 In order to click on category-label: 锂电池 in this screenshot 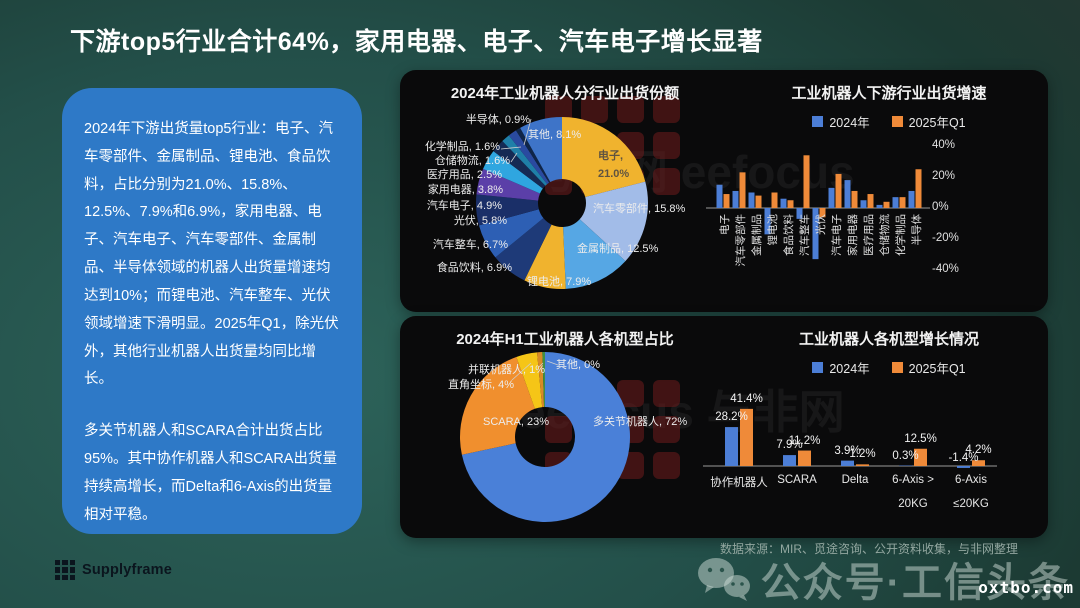, I will do `click(773, 230)`.